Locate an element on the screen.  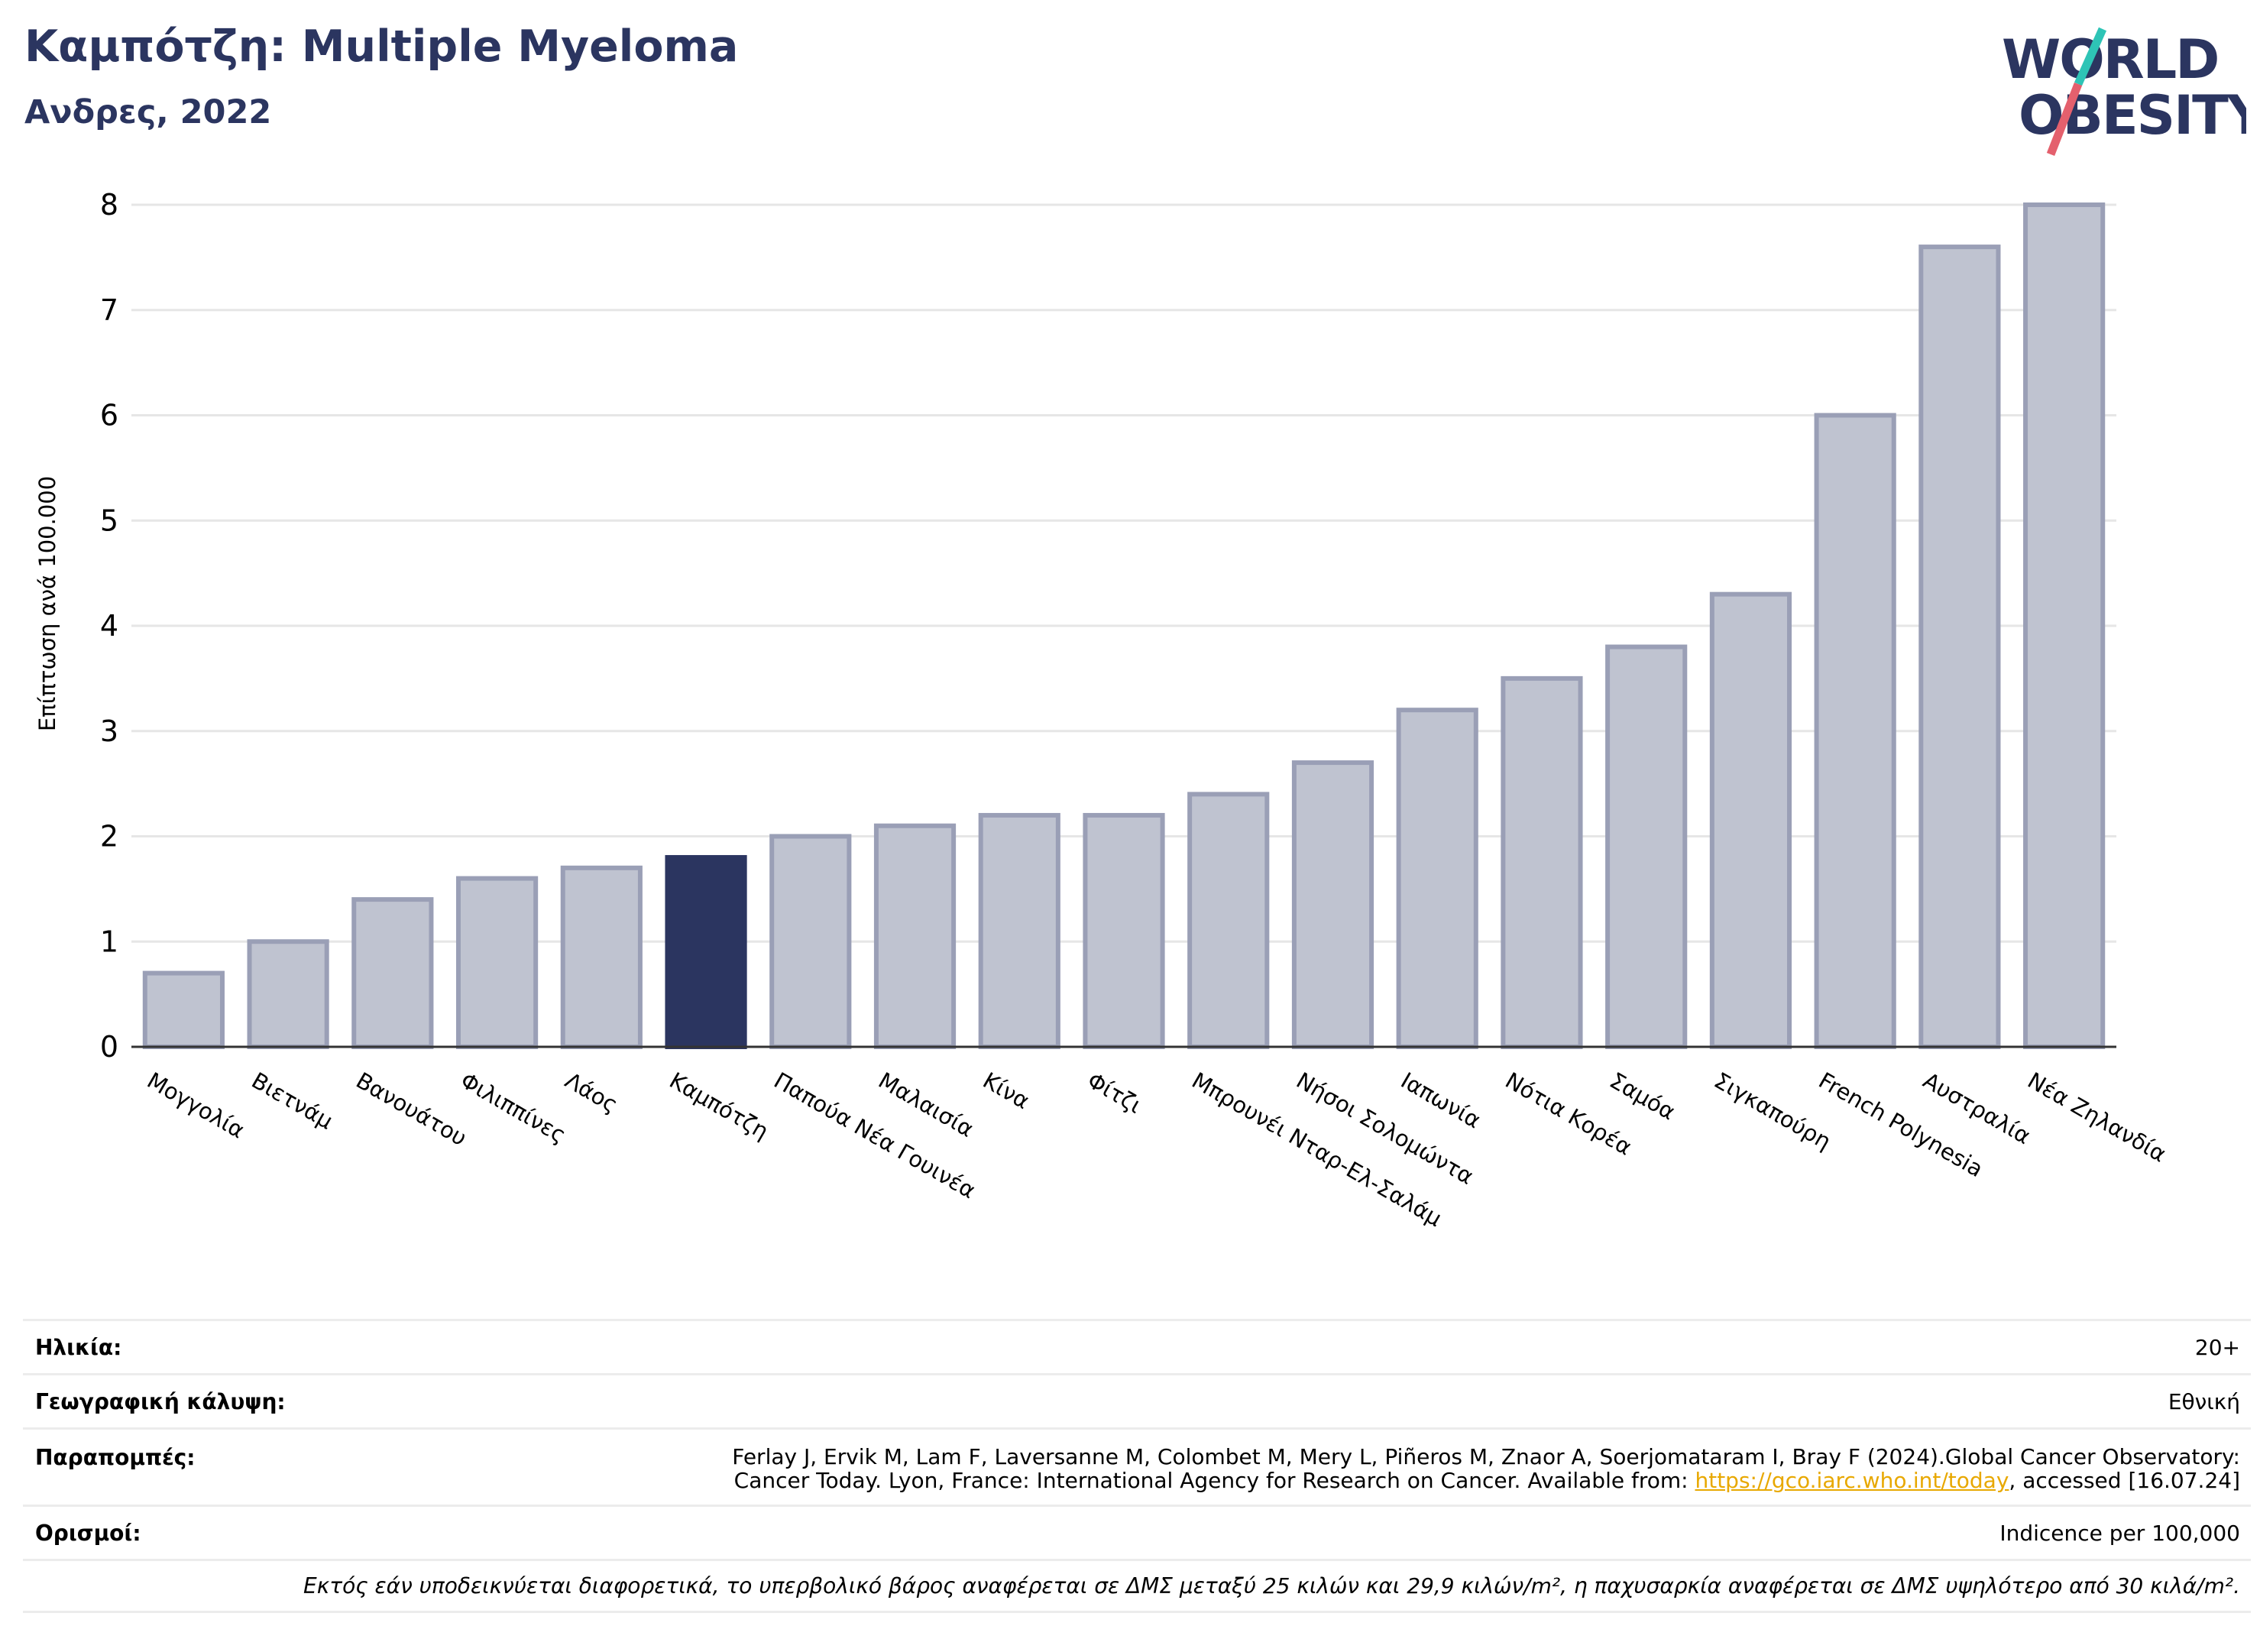
meta-row-definitions: Ορισμοί: Indicence per 100,000 is located at coordinates (1137, 1532).